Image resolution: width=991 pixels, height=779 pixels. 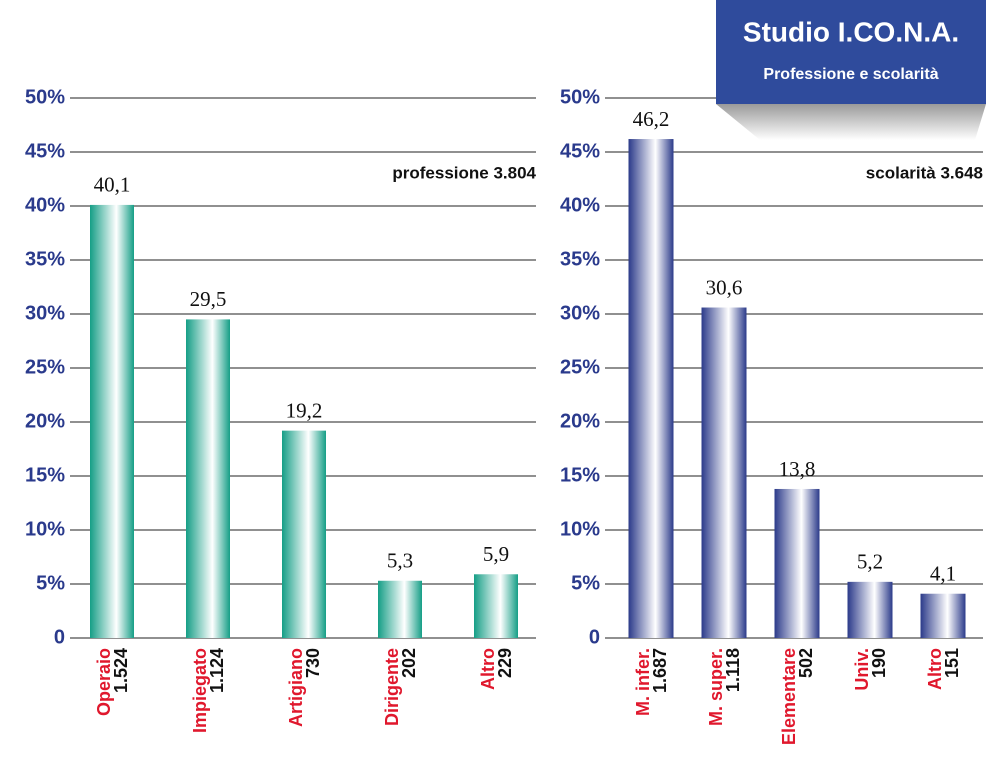 What do you see at coordinates (217, 670) in the screenshot?
I see `count-label: 1.124` at bounding box center [217, 670].